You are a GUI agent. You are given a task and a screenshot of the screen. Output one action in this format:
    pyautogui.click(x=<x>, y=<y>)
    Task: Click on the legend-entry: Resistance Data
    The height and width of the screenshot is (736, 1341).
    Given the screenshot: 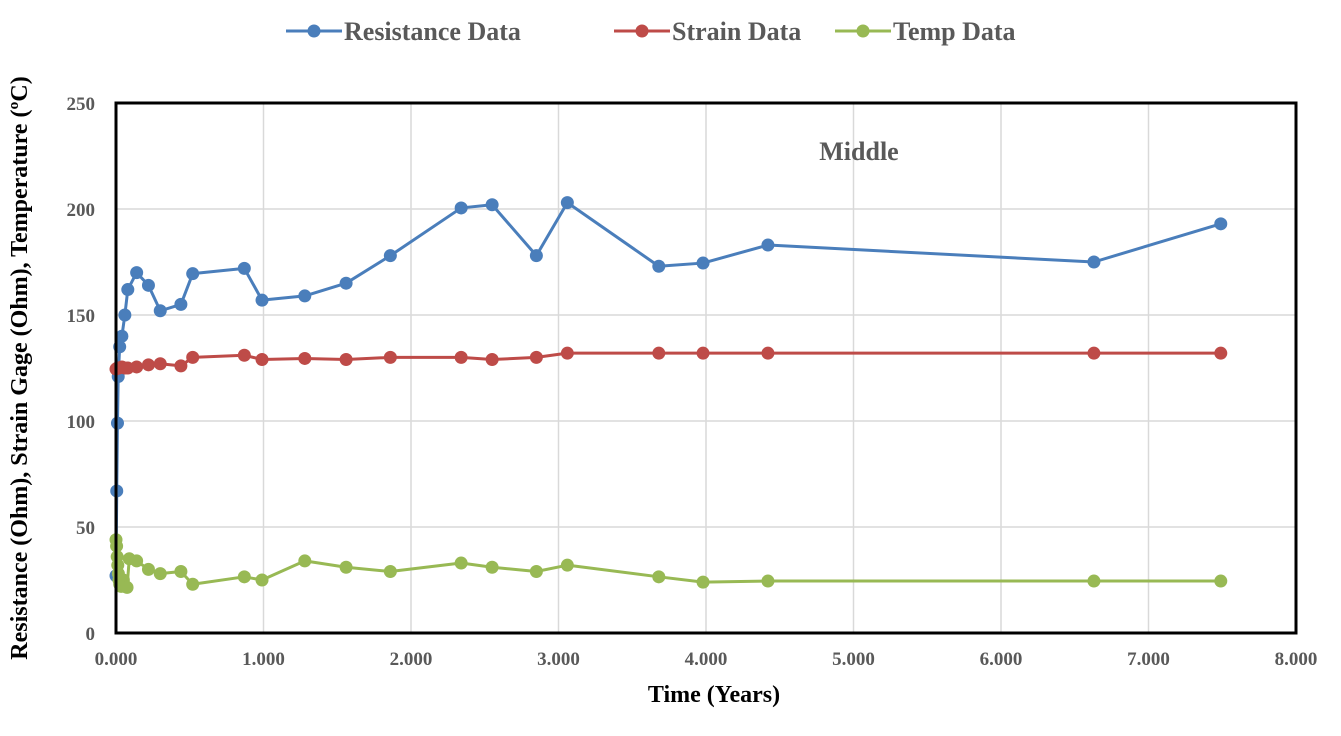 What is the action you would take?
    pyautogui.click(x=403, y=31)
    